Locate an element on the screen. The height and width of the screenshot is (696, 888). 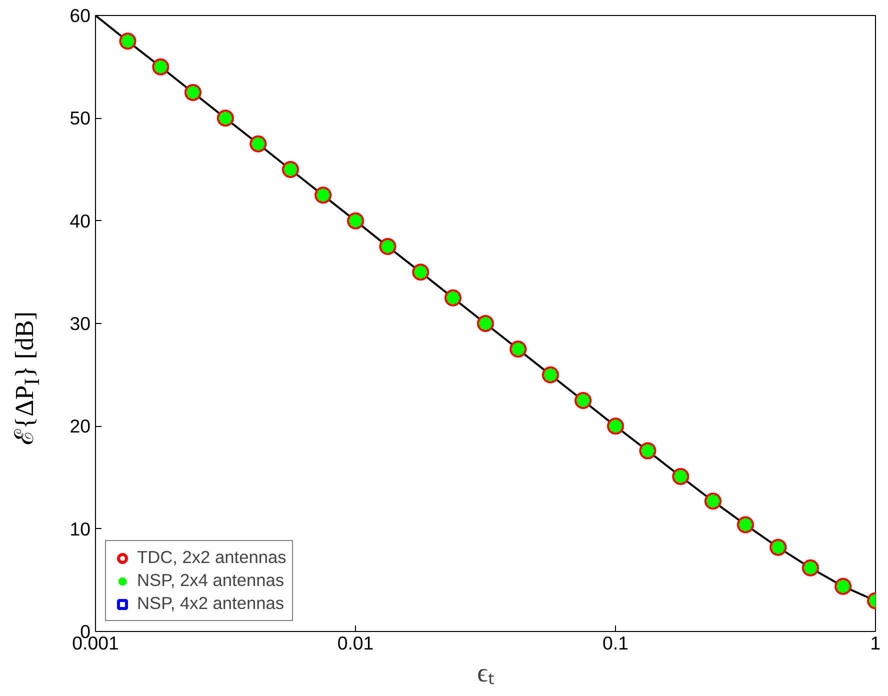
y-tick-label: 50 is located at coordinates (80, 118).